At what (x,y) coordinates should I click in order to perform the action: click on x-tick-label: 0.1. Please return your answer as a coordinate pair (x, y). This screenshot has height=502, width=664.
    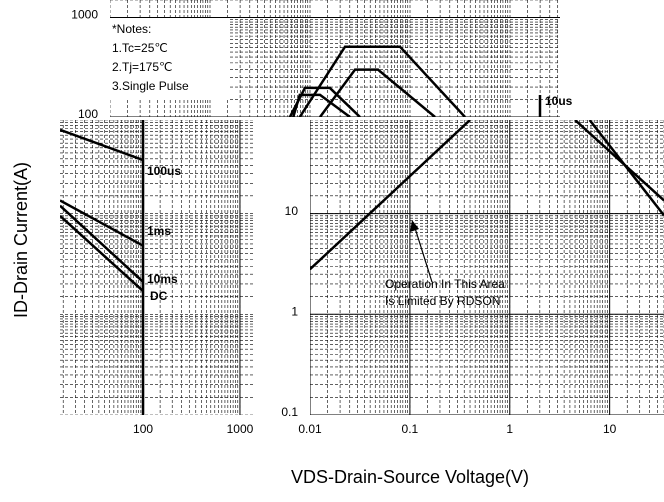
    Looking at the image, I should click on (410, 429).